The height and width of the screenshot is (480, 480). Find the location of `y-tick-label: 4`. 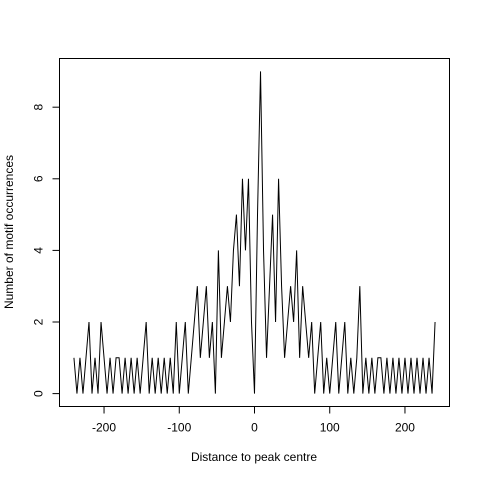

y-tick-label: 4 is located at coordinates (39, 250).